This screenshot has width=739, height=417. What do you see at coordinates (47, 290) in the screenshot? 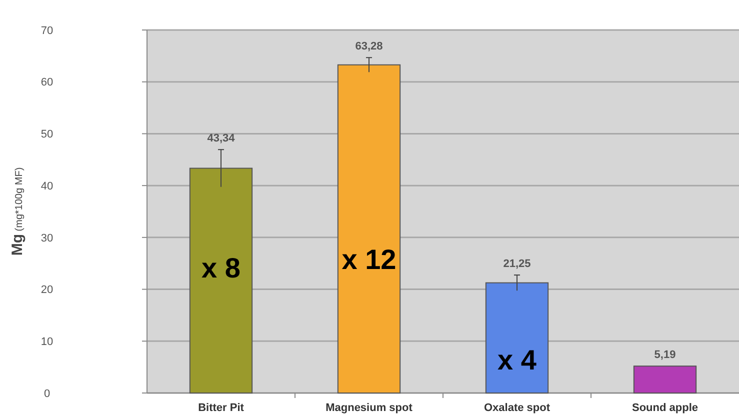
I see `y-tick-label: 20` at bounding box center [47, 290].